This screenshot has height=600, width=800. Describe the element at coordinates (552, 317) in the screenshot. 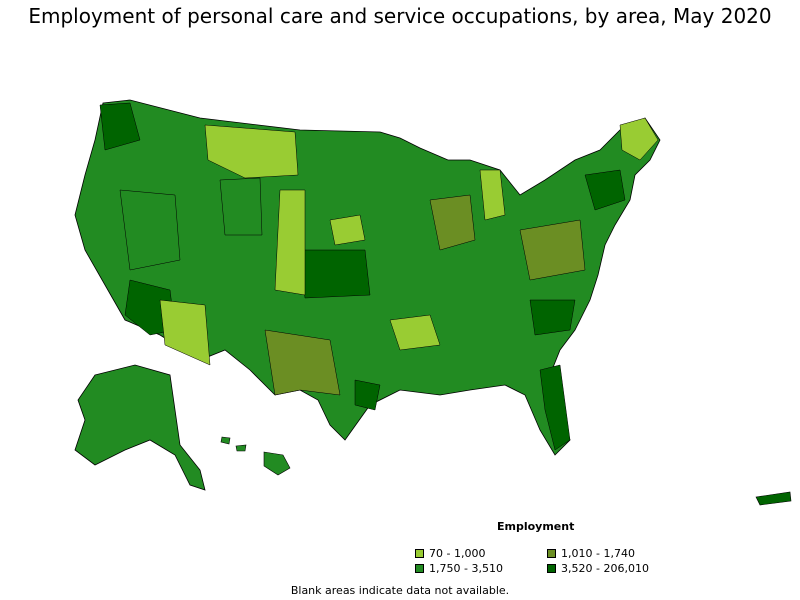

I see `carolina-region` at that location.